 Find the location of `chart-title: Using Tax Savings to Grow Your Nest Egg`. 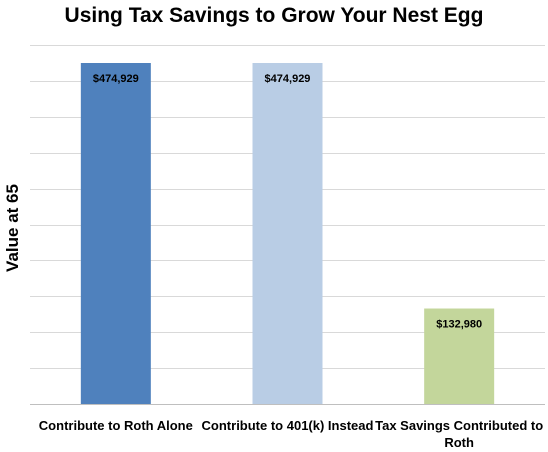

chart-title: Using Tax Savings to Grow Your Nest Egg is located at coordinates (274, 15).